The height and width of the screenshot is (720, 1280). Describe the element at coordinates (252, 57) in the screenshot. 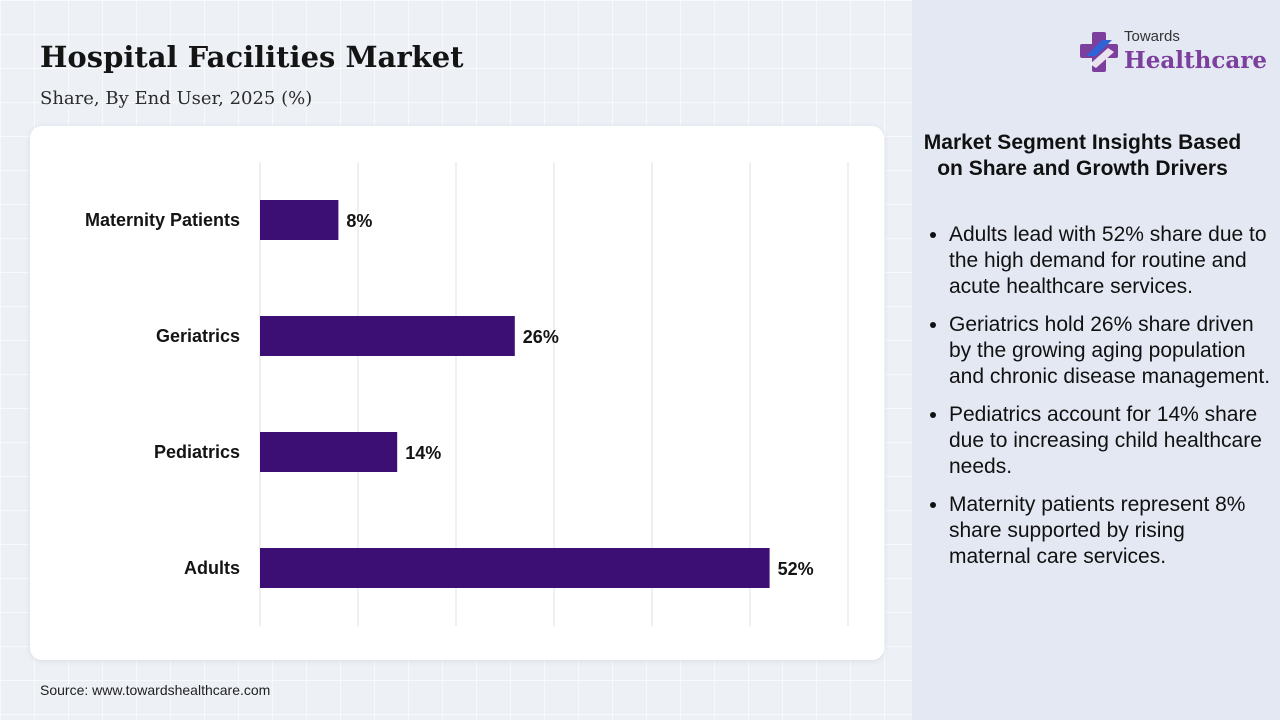

I see `chart-title: Hospital Facilities Market` at that location.